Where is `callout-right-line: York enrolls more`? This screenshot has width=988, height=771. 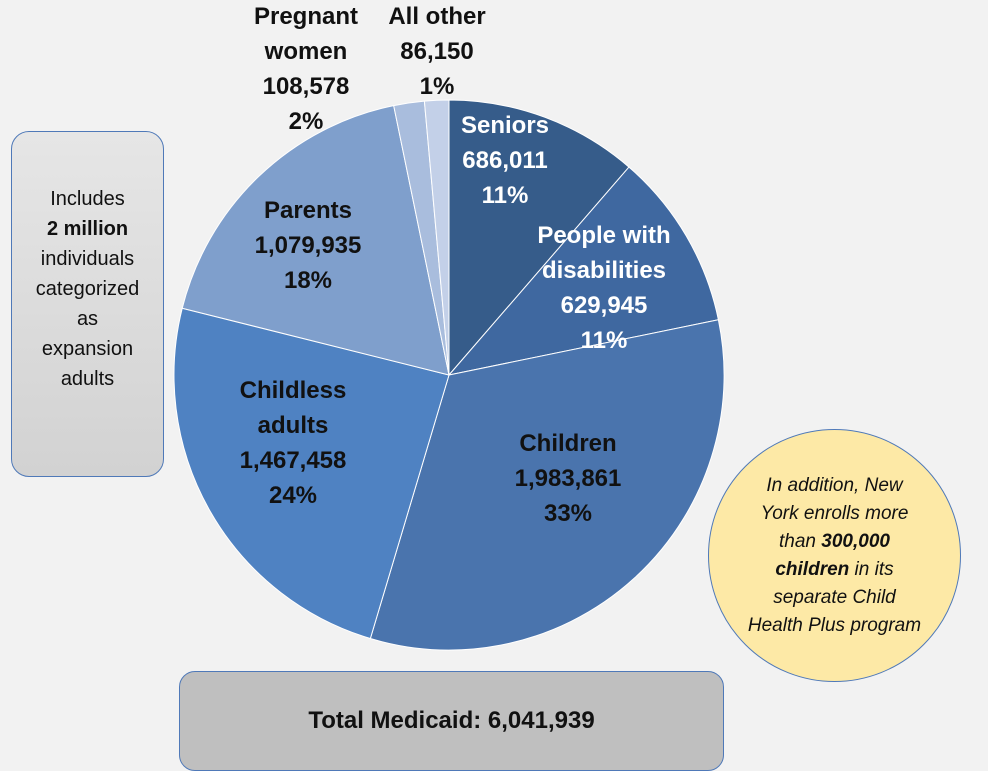 callout-right-line: York enrolls more is located at coordinates (834, 513).